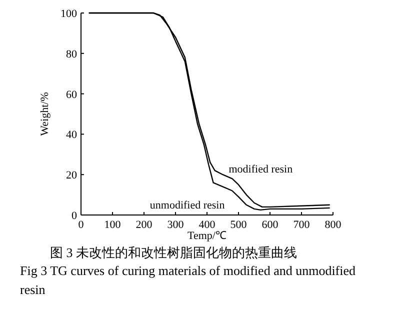  Describe the element at coordinates (72, 94) in the screenshot. I see `y-tick-label: 60` at that location.